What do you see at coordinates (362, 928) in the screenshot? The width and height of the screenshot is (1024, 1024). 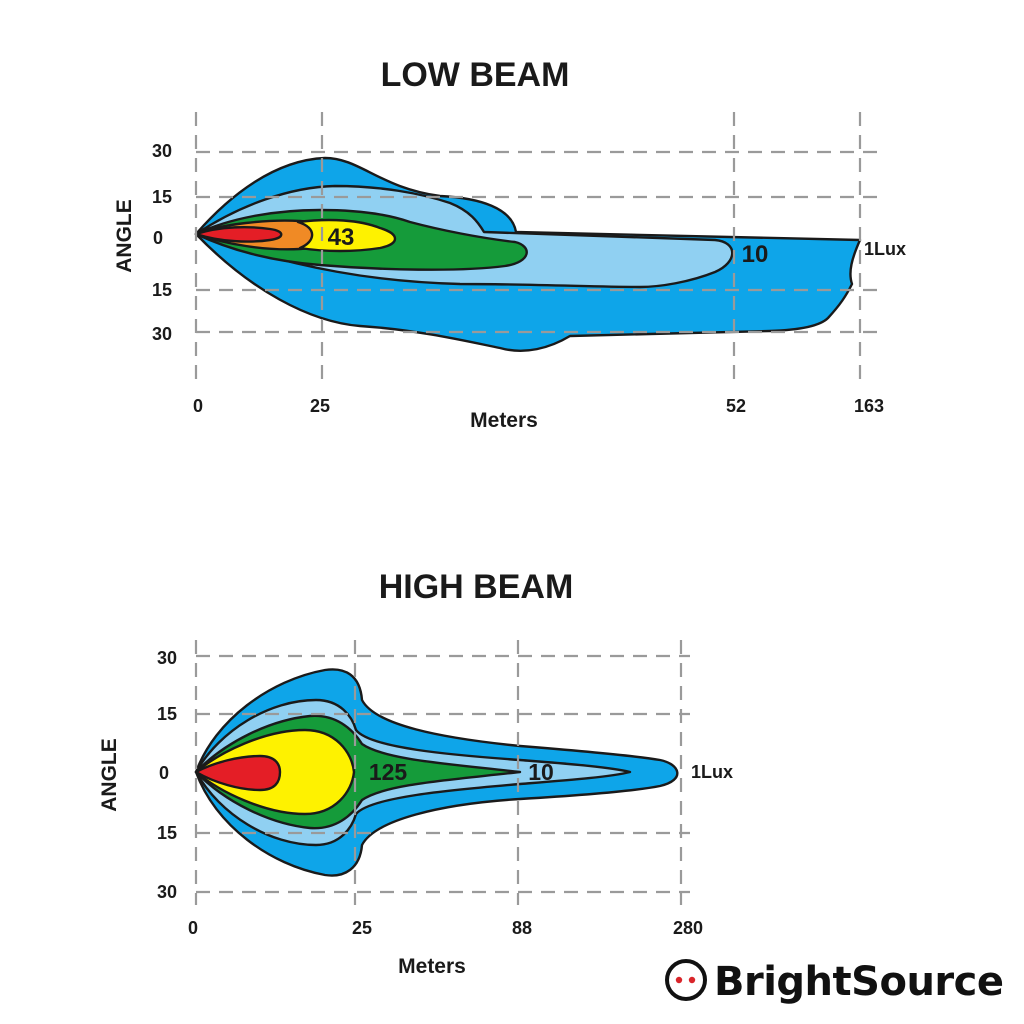 I see `high-beam-xtick-1: 25` at bounding box center [362, 928].